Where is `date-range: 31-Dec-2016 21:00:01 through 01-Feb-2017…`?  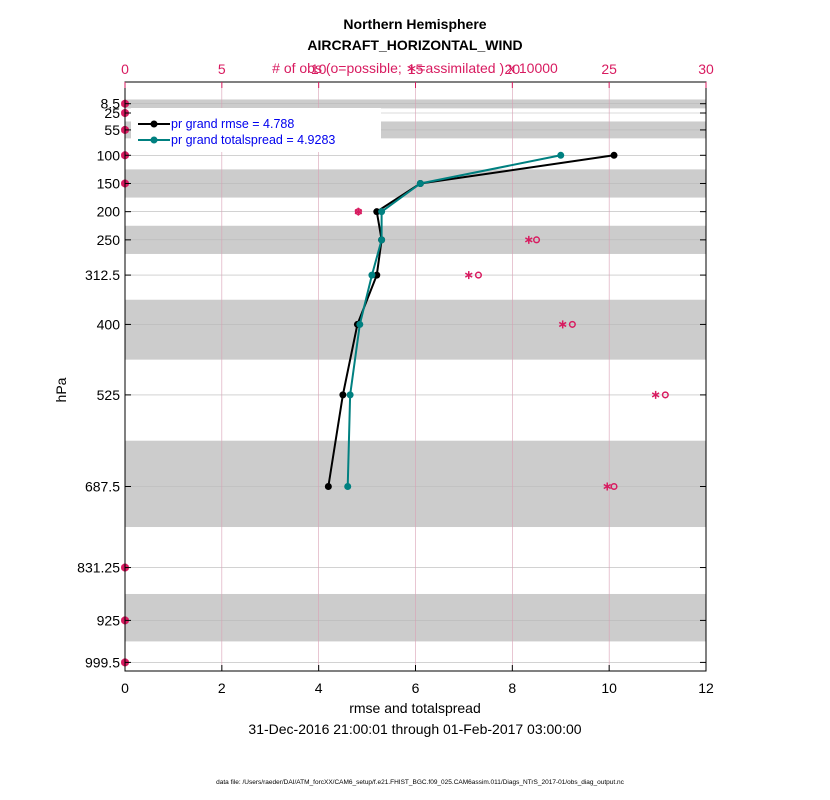
date-range: 31-Dec-2016 21:00:01 through 01-Feb-2017… is located at coordinates (414, 729).